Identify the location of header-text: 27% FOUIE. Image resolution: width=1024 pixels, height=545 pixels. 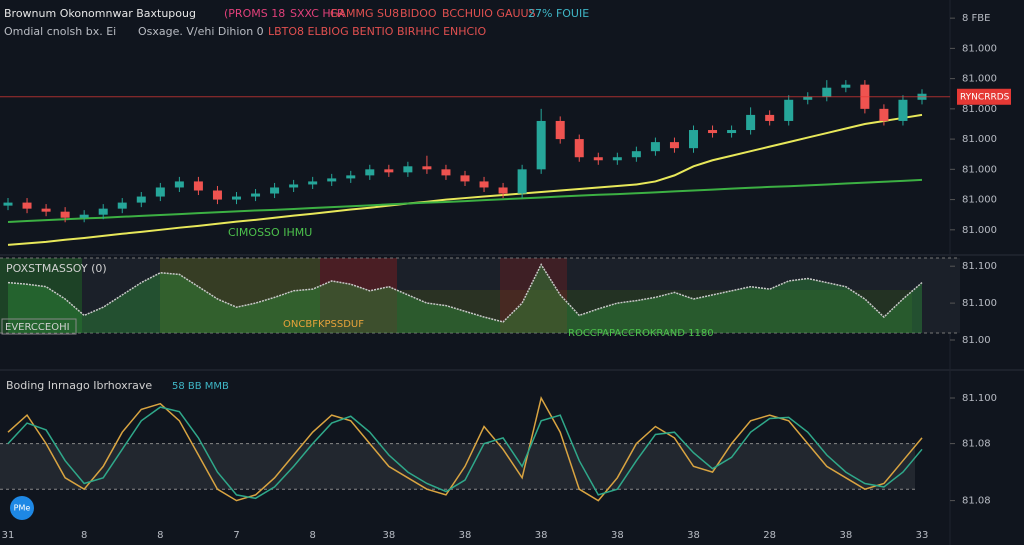
(558, 13).